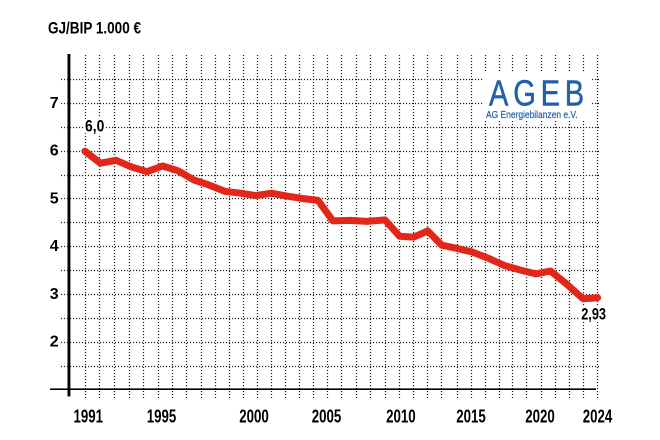  Describe the element at coordinates (54, 103) in the screenshot. I see `svg-text: 7` at that location.